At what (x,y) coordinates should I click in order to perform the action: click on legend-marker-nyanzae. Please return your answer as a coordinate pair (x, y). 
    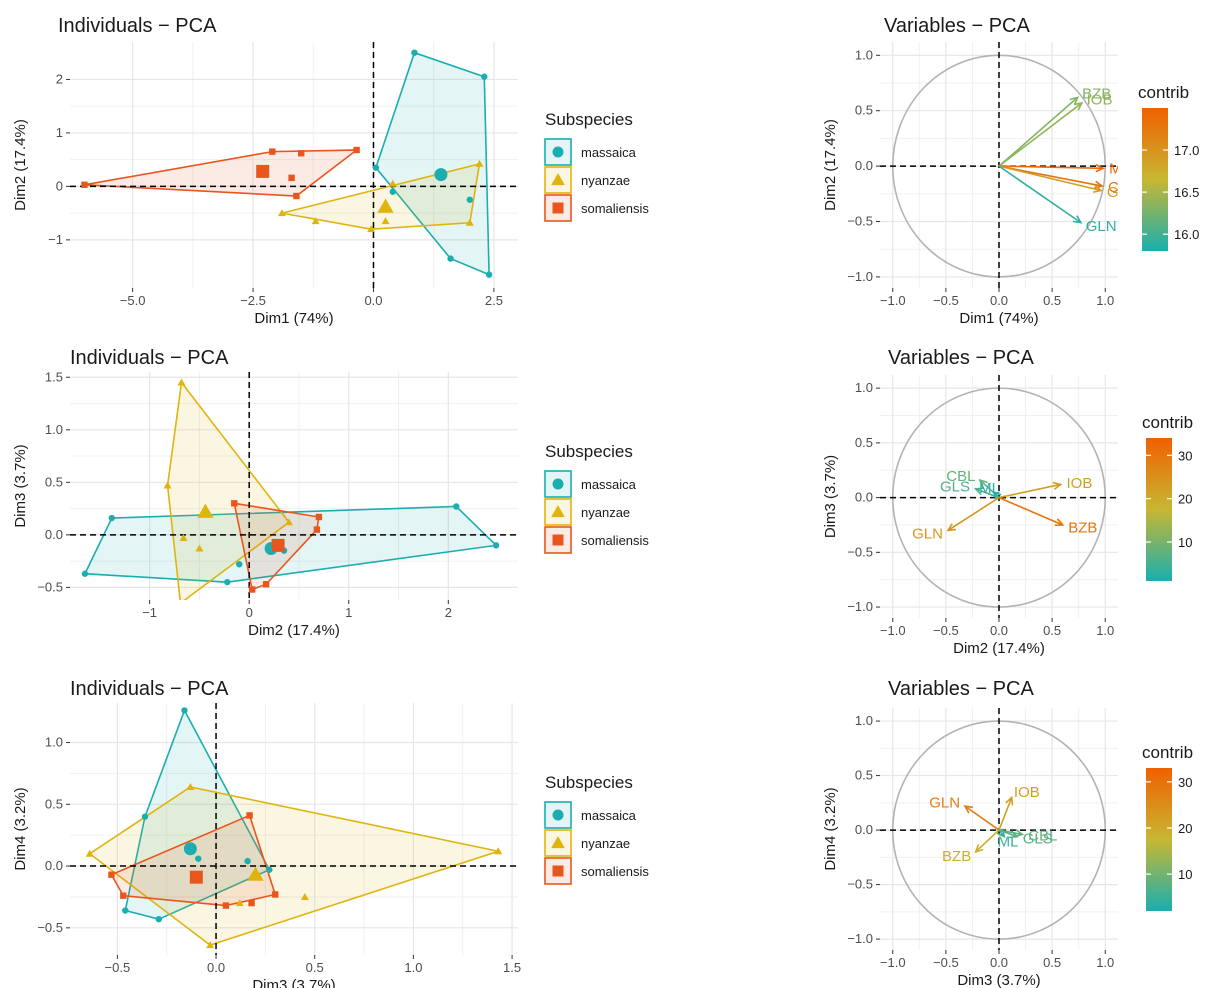
    Looking at the image, I should click on (558, 842).